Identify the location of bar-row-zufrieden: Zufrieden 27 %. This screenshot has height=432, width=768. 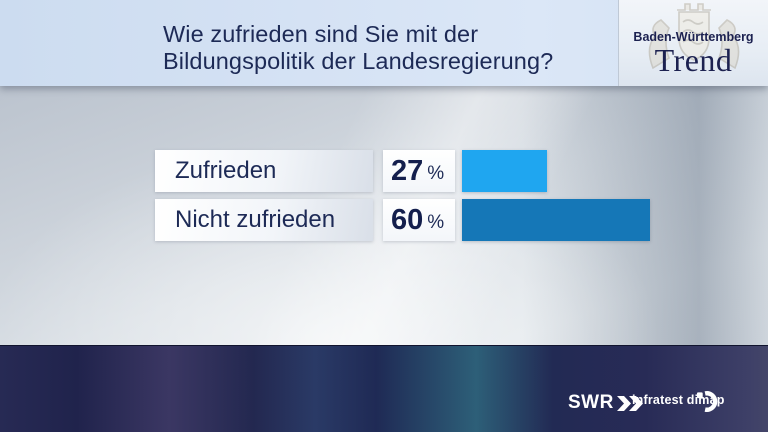
(402, 171).